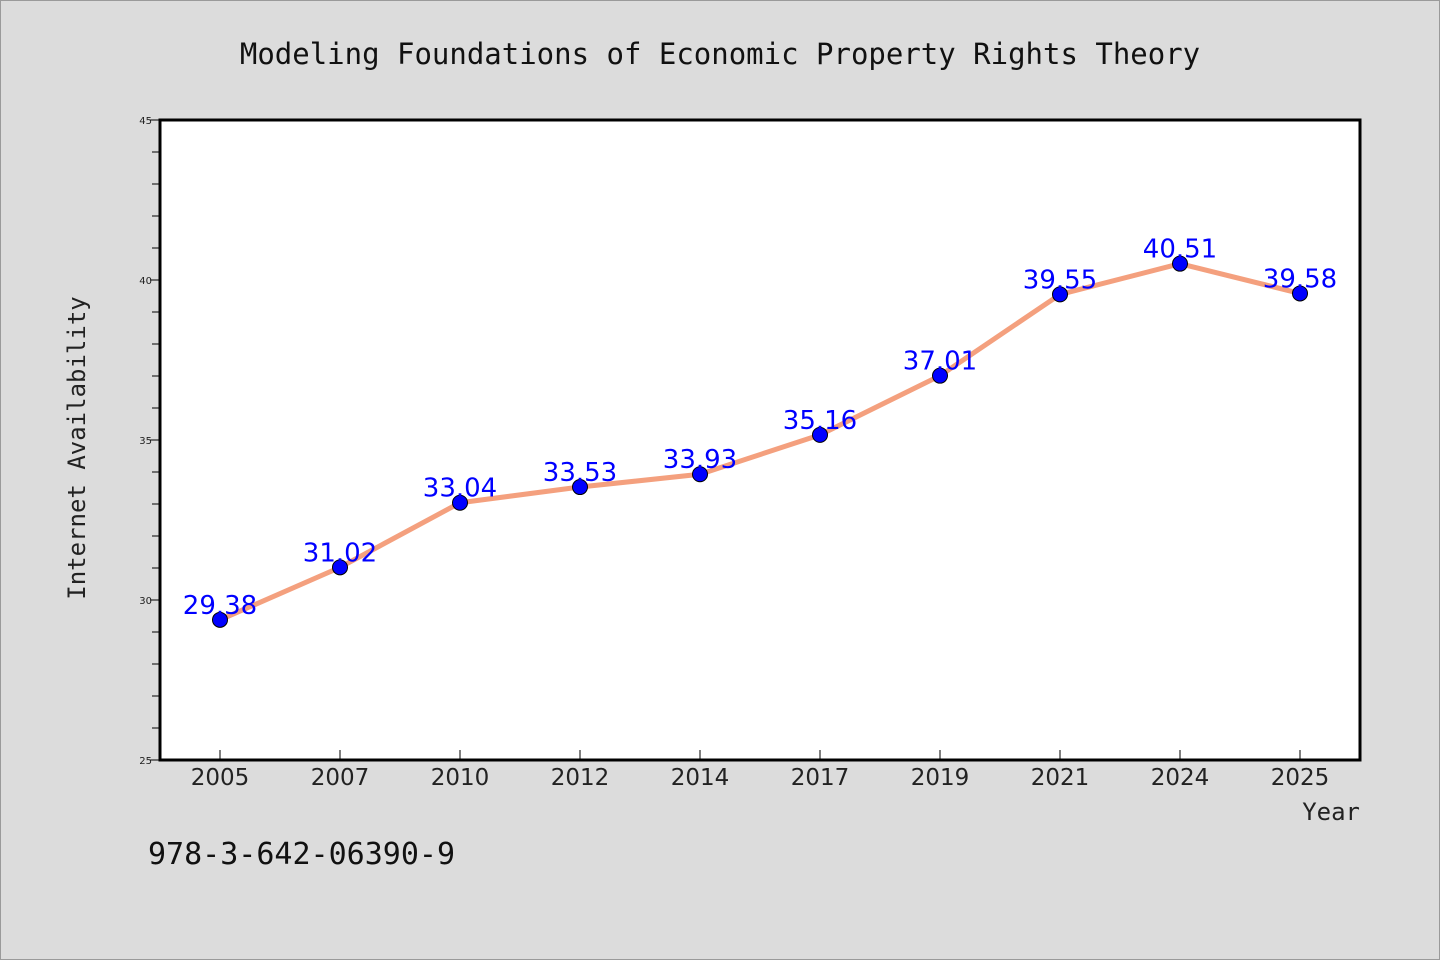  What do you see at coordinates (340, 778) in the screenshot?
I see `x-tick-label: 2007` at bounding box center [340, 778].